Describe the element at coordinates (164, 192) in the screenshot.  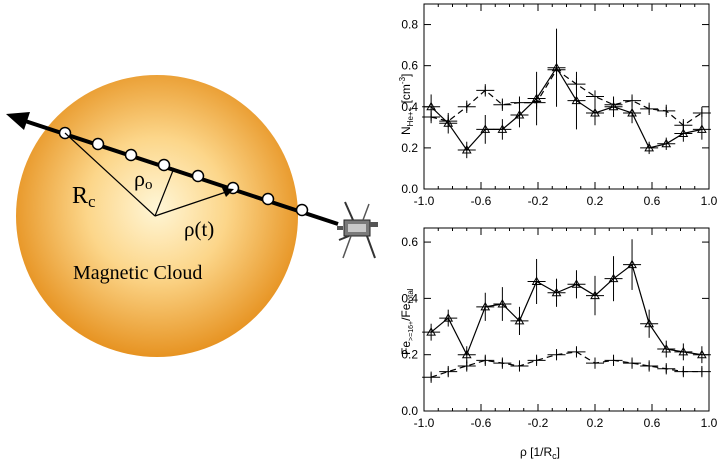
I see `impact-parameter-line` at that location.